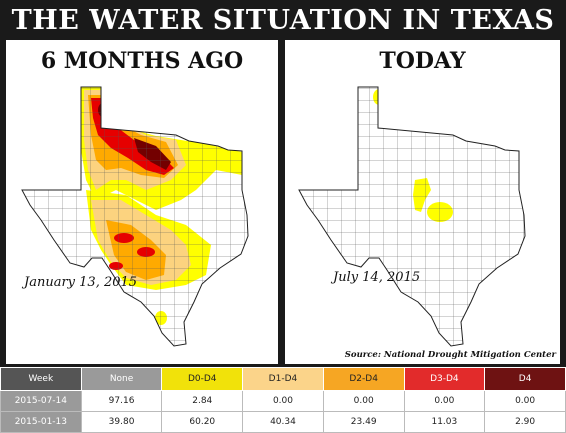 Image resolution: width=566 pixels, height=433 pixels. I want to click on col-header-none: None, so click(121, 379).